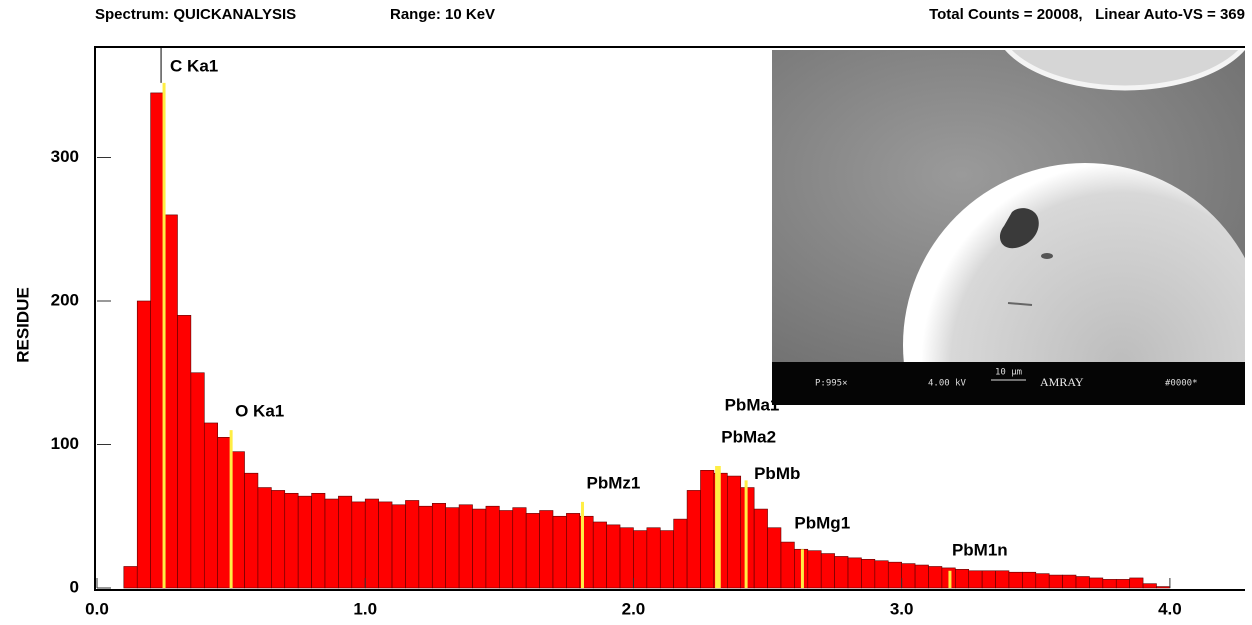 Image resolution: width=1252 pixels, height=625 pixels. Describe the element at coordinates (947, 384) in the screenshot. I see `voltage: 4.00 kV` at that location.